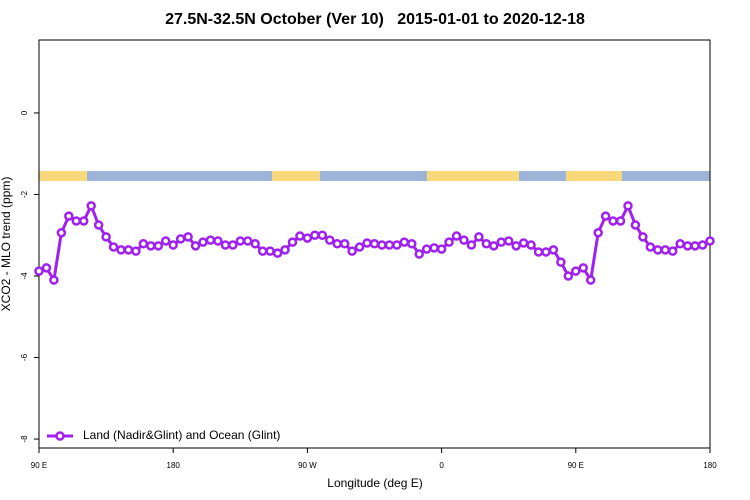 This screenshot has width=750, height=500. I want to click on y-tick-label: -2, so click(24, 194).